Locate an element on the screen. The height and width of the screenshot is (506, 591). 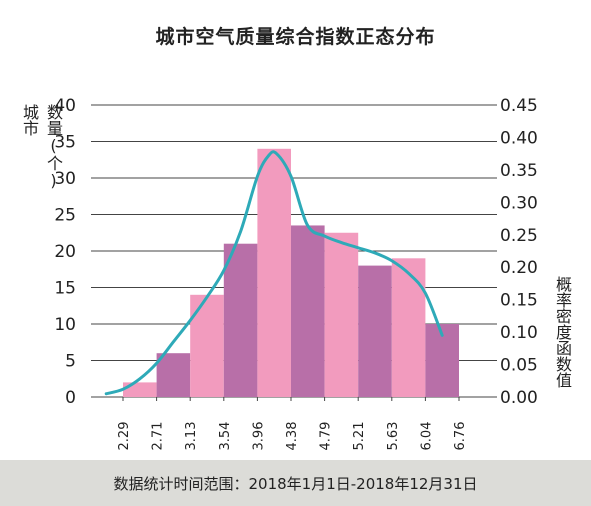
right-tick-label: 0.10 is located at coordinates (519, 333).